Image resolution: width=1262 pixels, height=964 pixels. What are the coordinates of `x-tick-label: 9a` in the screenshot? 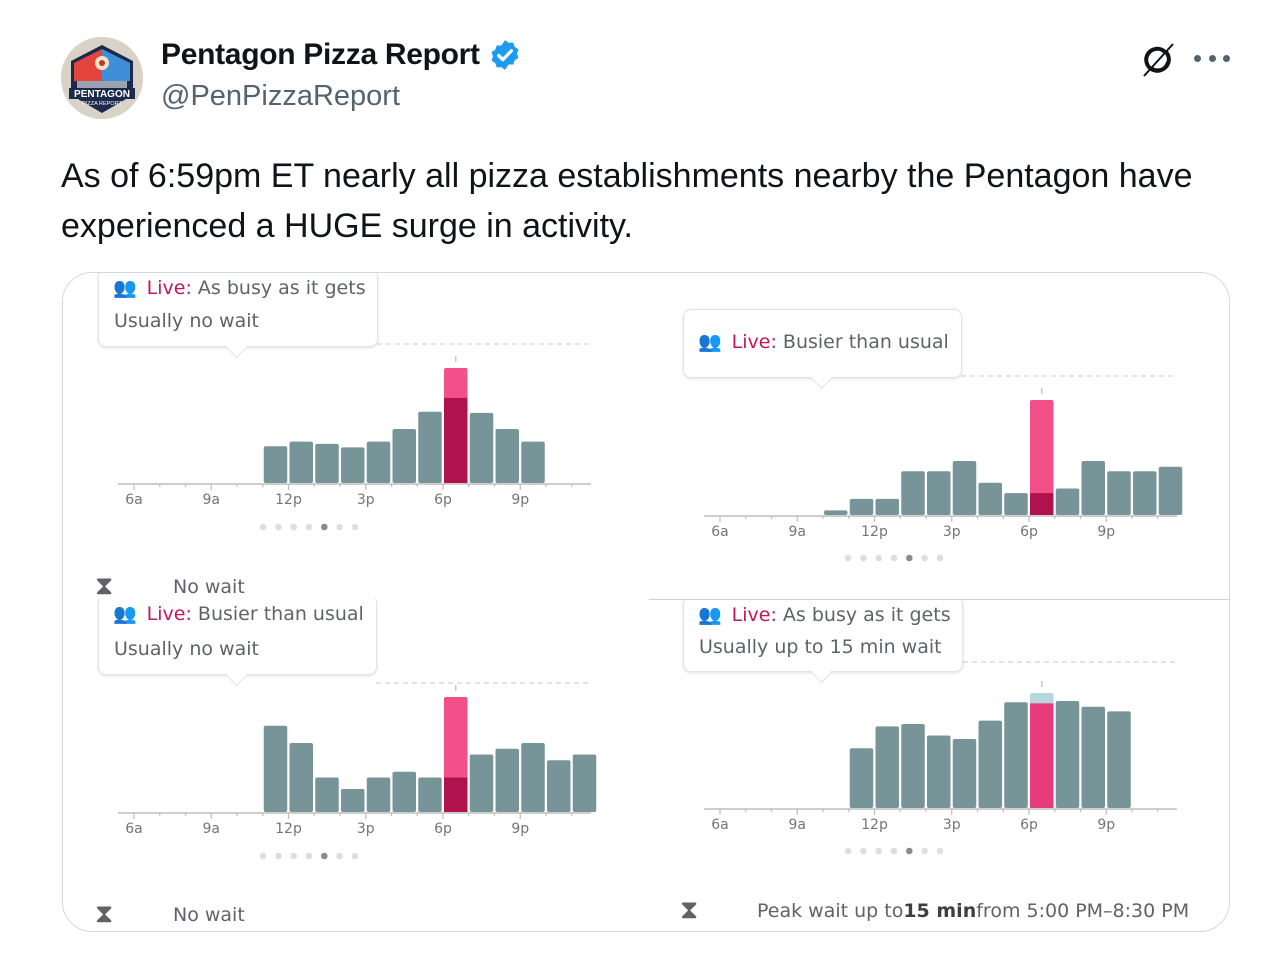 It's located at (212, 829).